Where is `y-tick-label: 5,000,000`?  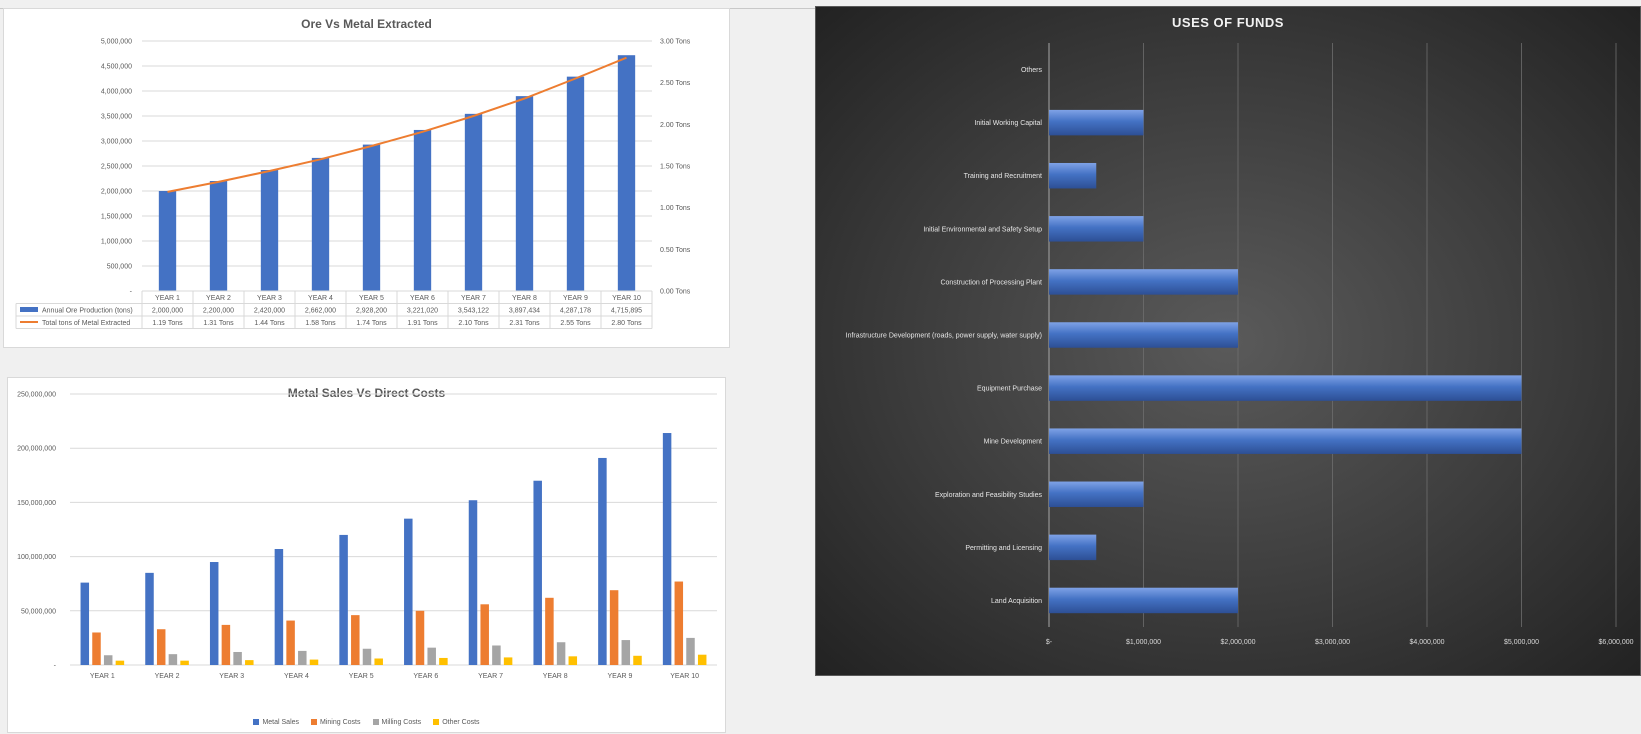 y-tick-label: 5,000,000 is located at coordinates (116, 42).